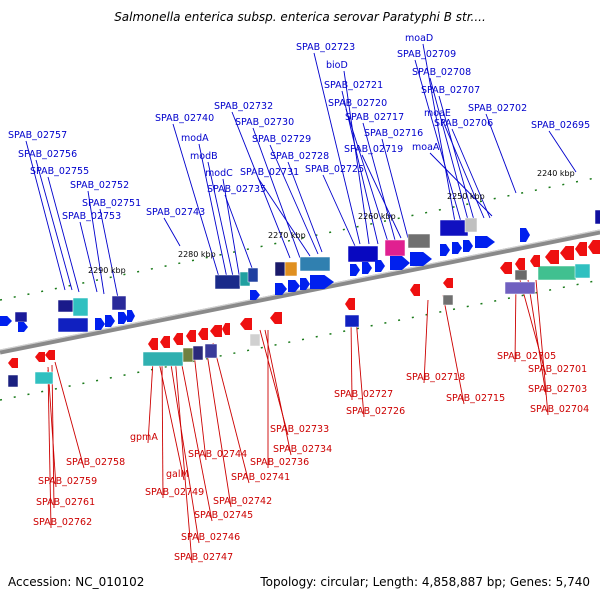  I want to click on gene-label-spab_02723-leader, so click(337, 148).